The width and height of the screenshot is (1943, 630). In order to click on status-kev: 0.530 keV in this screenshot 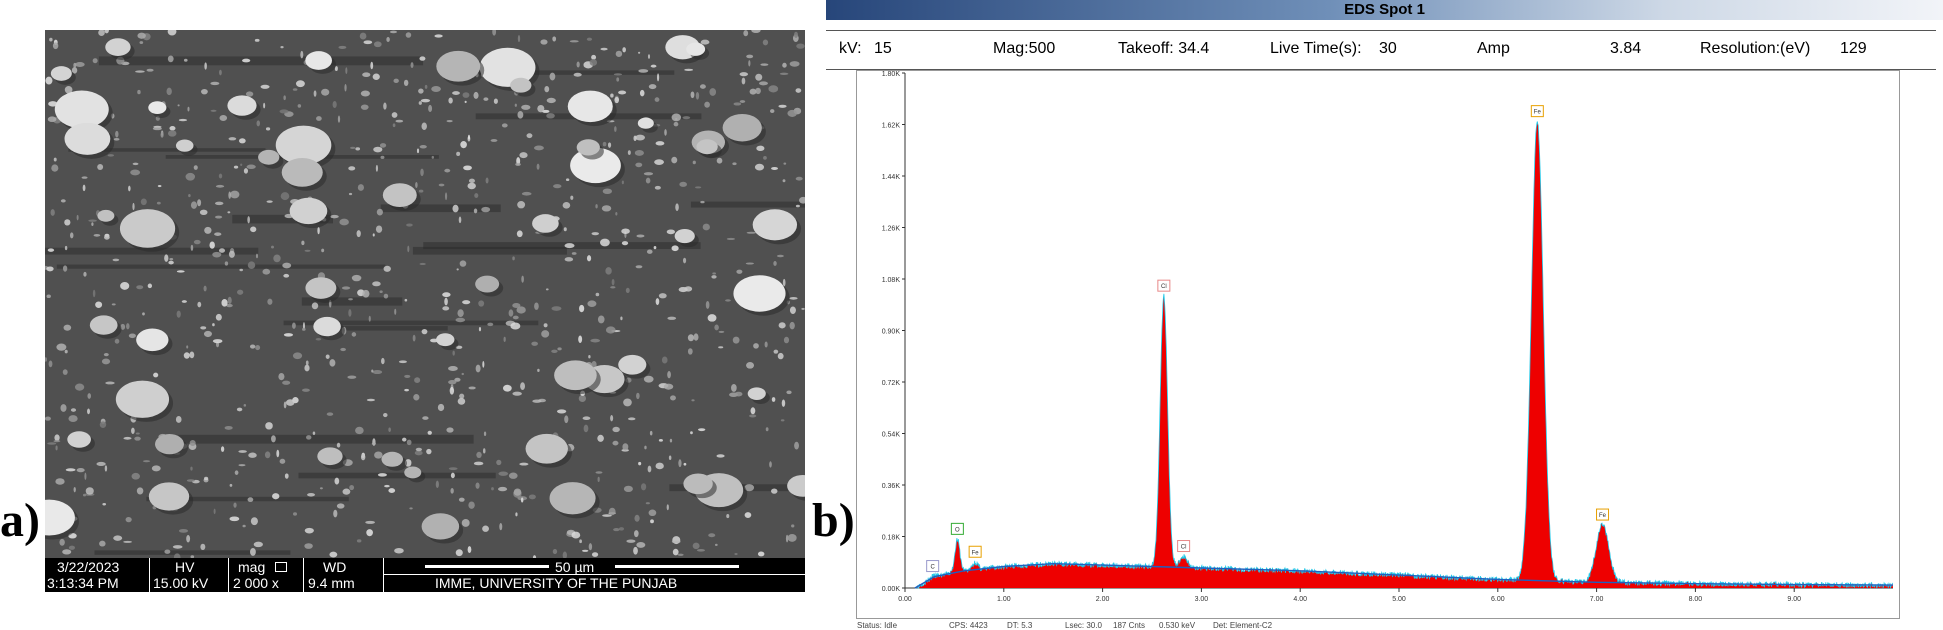, I will do `click(1177, 625)`.